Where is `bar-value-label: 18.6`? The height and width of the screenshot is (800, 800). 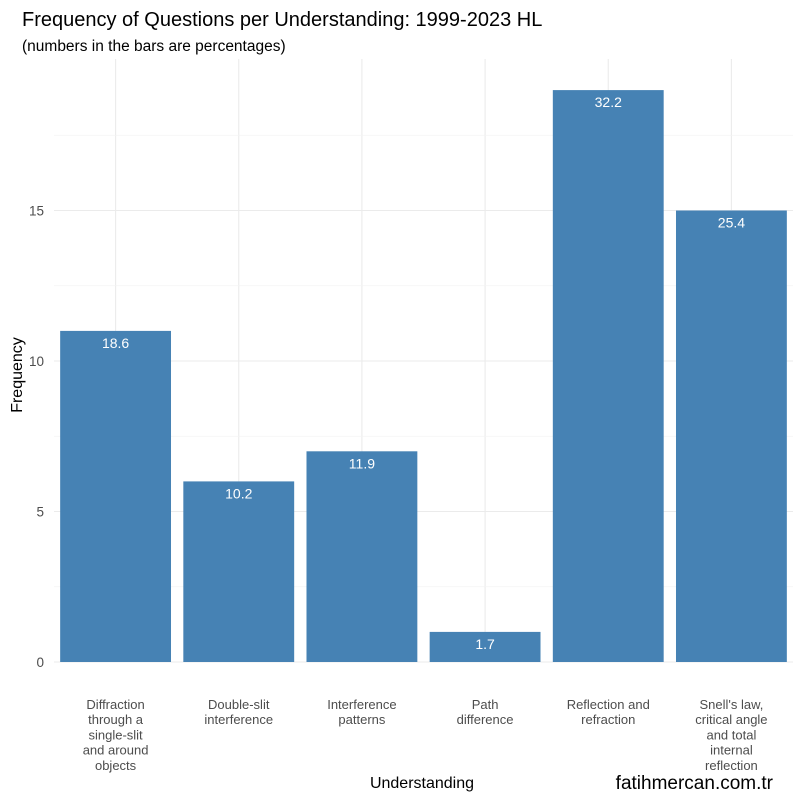 bar-value-label: 18.6 is located at coordinates (115, 343).